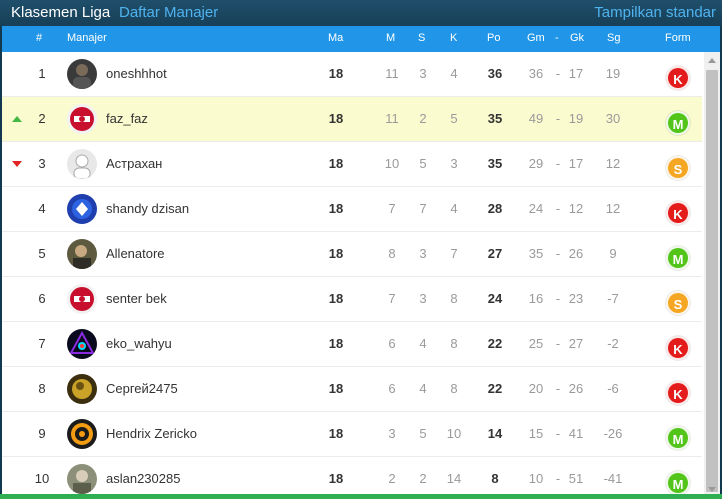 Image resolution: width=722 pixels, height=499 pixels. I want to click on manager-name: Сергей2475, so click(142, 388).